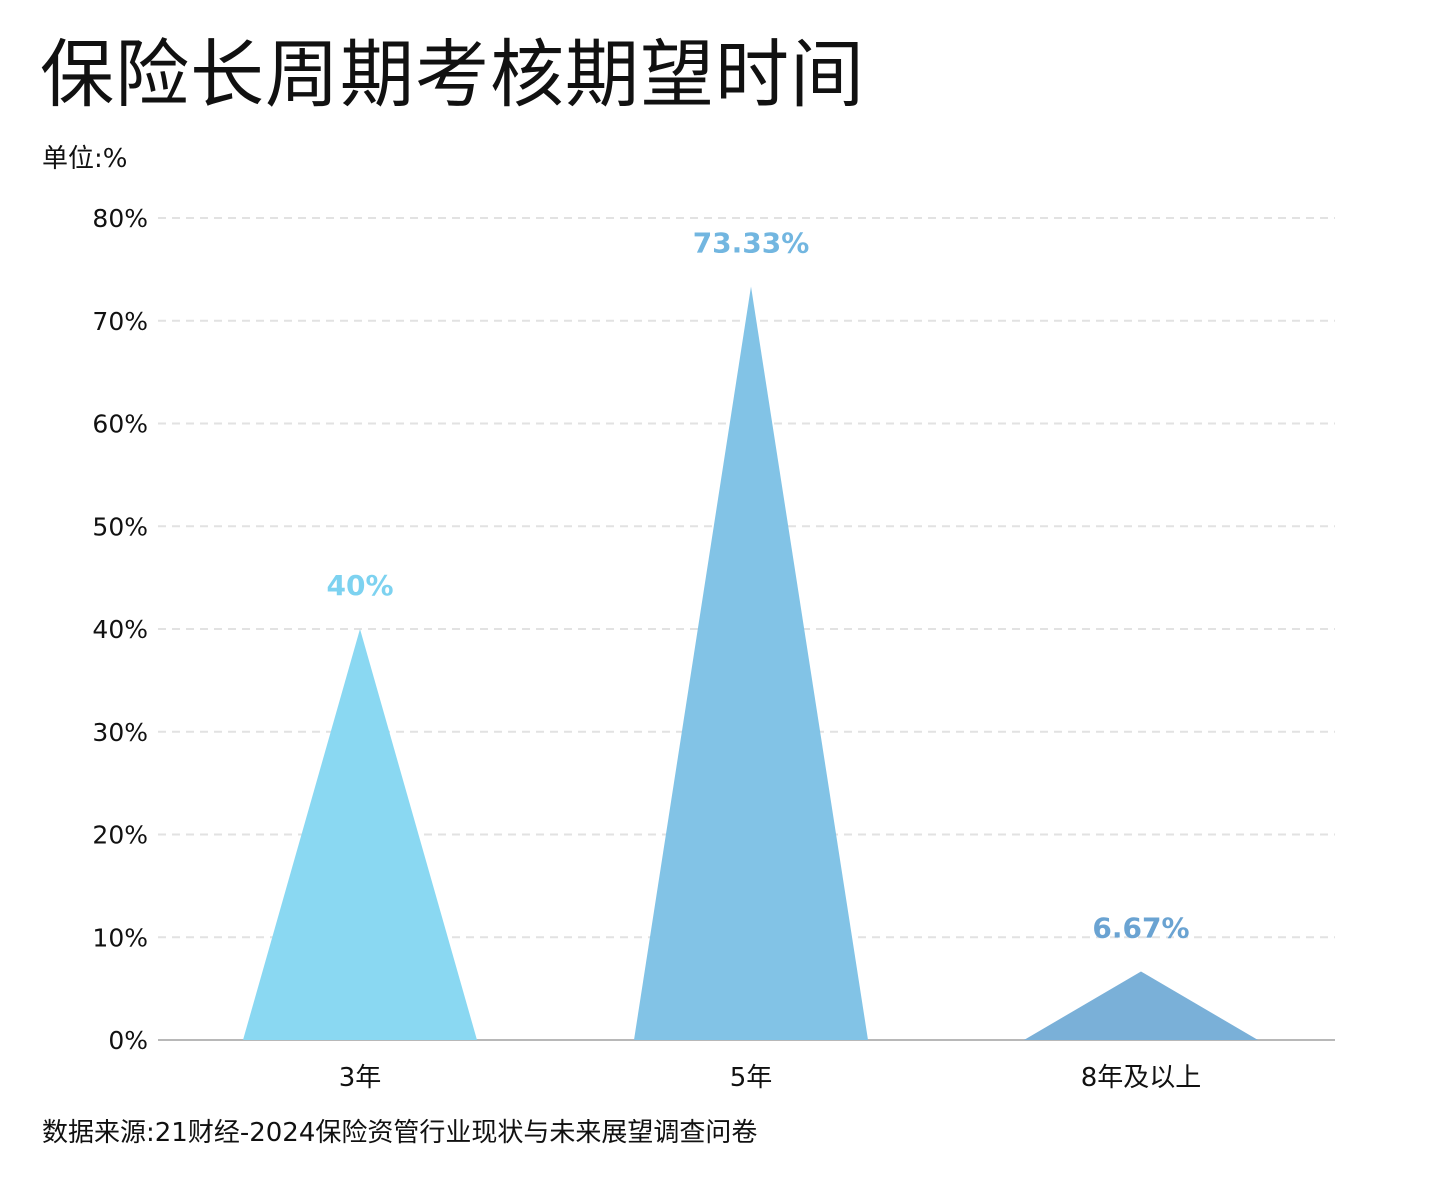  I want to click on data-label: 40%, so click(359, 585).